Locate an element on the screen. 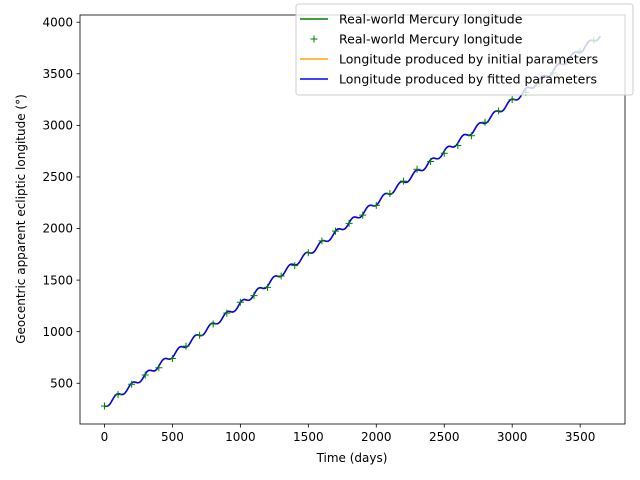 This screenshot has height=480, width=640. y-ticks: 500 1000 1500 2000 2500 3000 3500 4000 is located at coordinates (61, 202).